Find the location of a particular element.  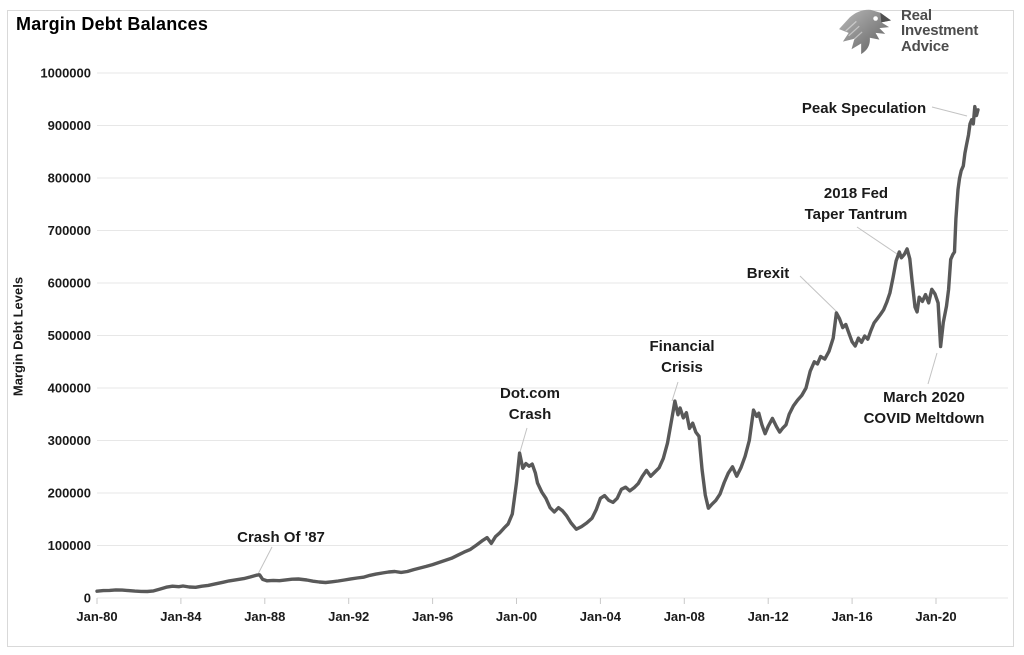

brand-line: Investment is located at coordinates (940, 31).